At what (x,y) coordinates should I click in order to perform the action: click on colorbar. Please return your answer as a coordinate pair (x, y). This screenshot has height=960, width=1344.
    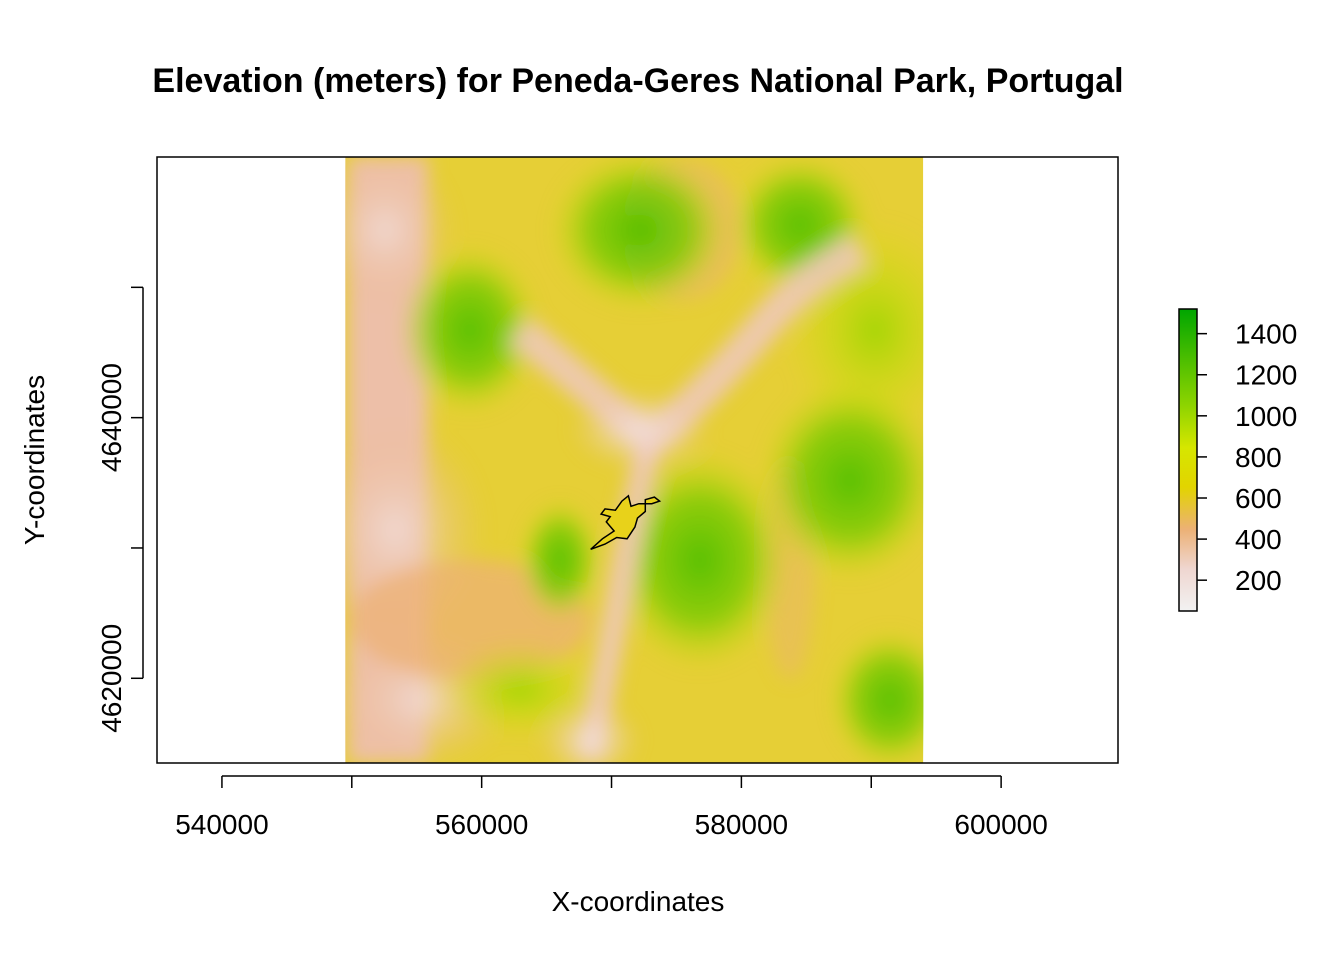
    Looking at the image, I should click on (1188, 460).